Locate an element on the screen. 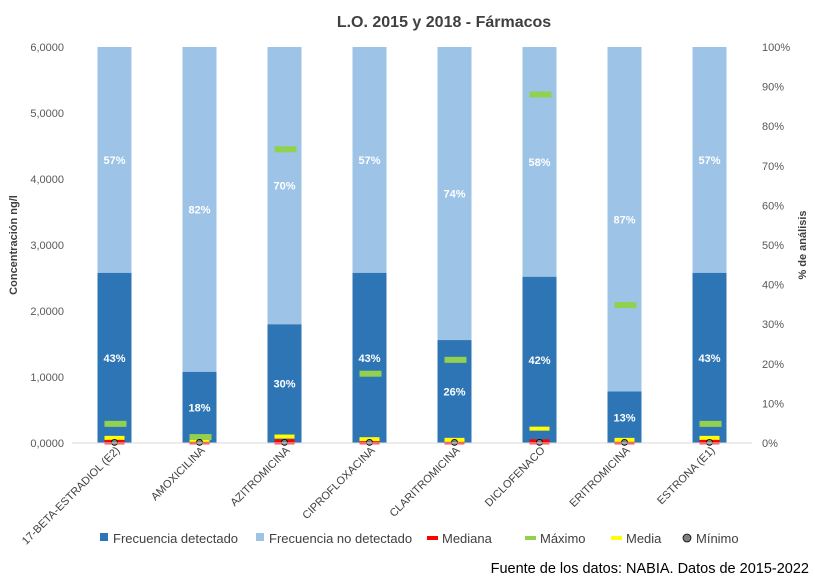  data-label-not-detected: 87% is located at coordinates (624, 220).